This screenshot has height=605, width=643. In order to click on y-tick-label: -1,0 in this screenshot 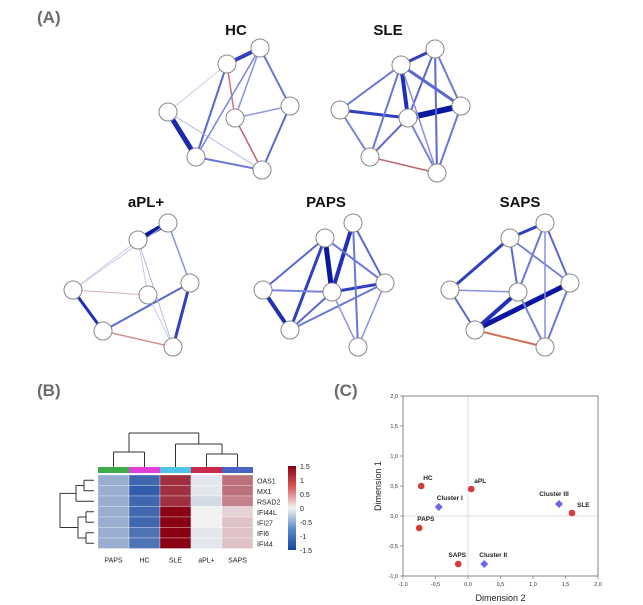, I will do `click(393, 577)`.